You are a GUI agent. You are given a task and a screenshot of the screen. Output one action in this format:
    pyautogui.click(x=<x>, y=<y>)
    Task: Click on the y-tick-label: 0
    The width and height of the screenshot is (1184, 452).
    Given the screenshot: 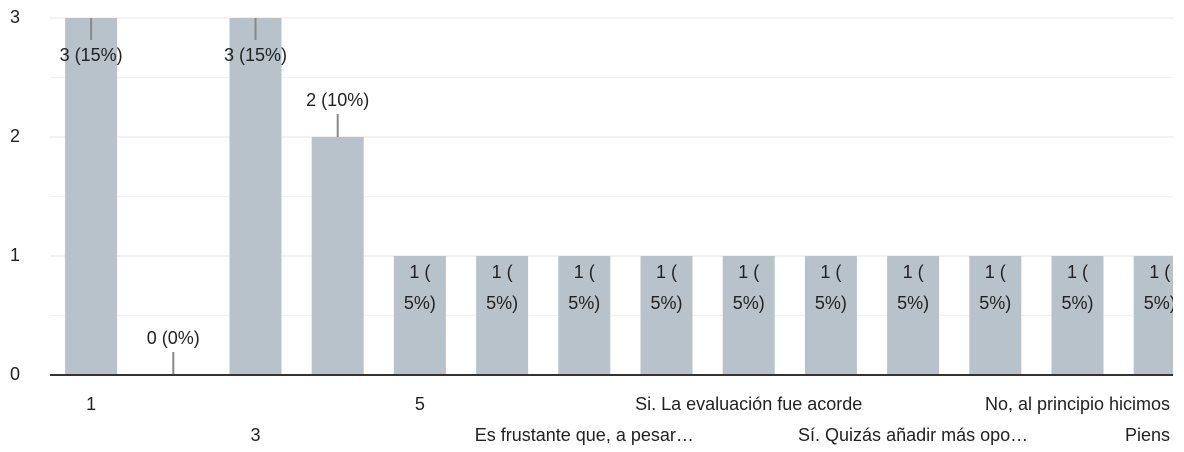 What is the action you would take?
    pyautogui.click(x=15, y=374)
    